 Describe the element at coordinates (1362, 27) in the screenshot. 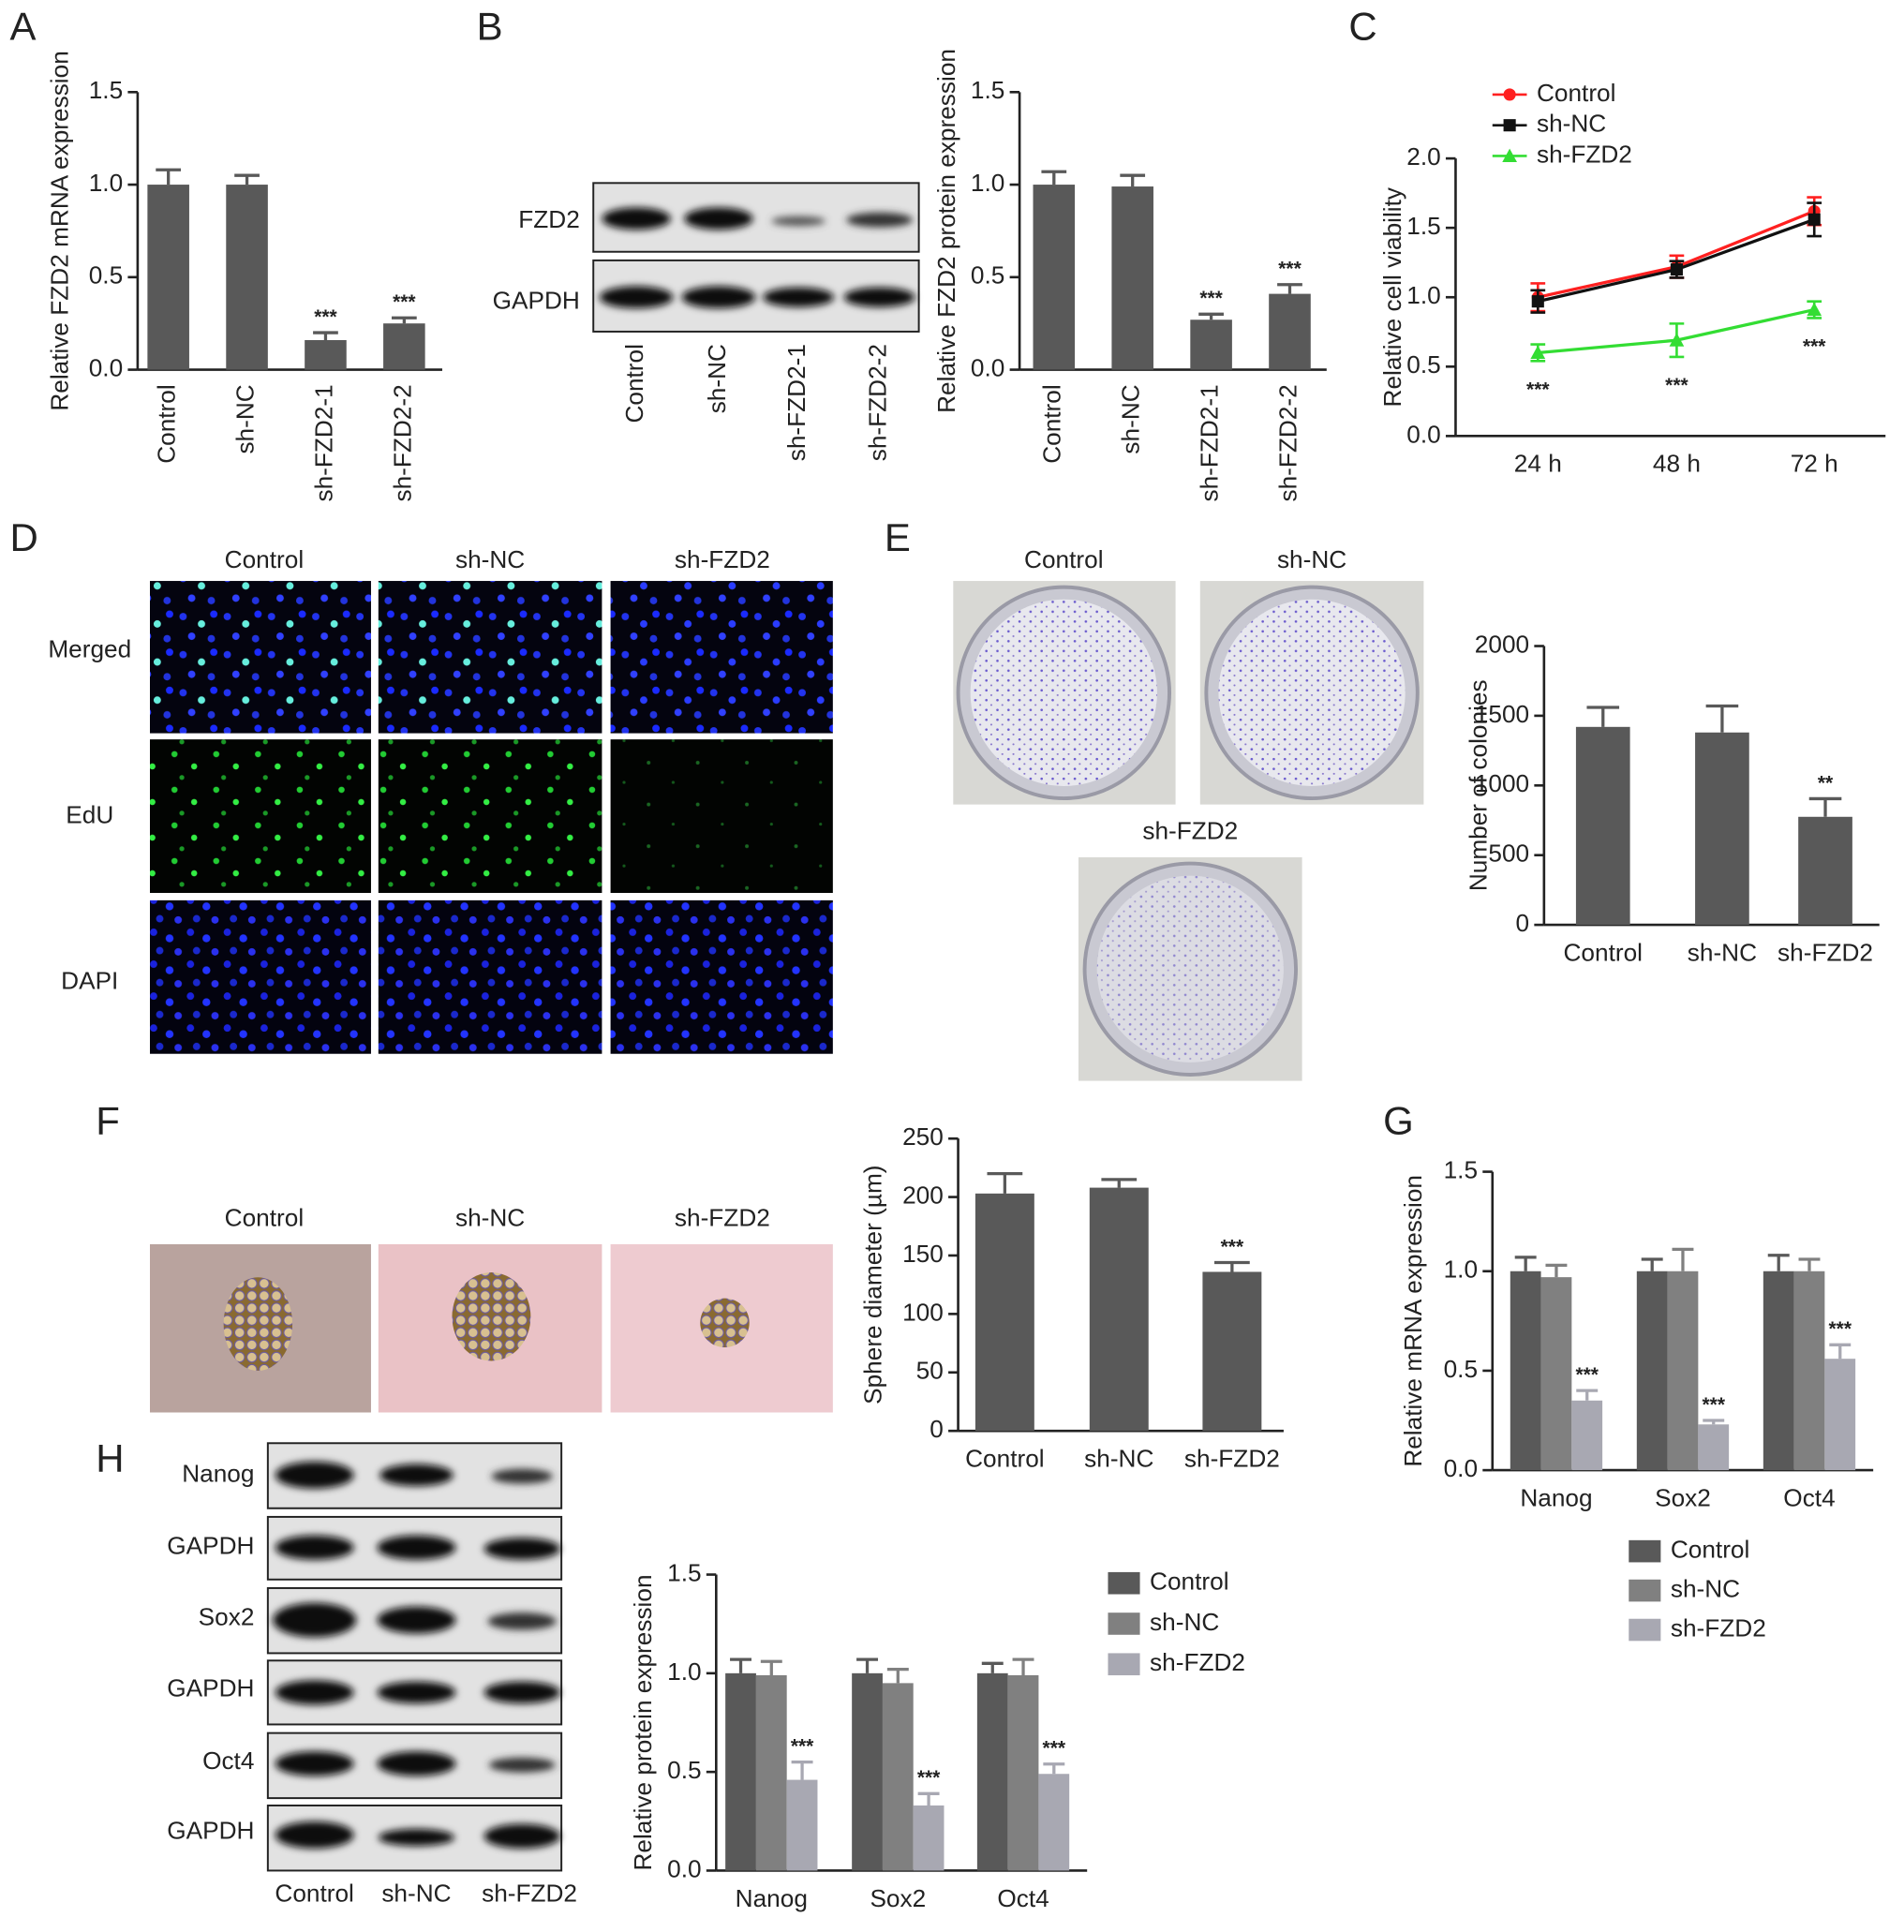

I see `panel-label: C` at that location.